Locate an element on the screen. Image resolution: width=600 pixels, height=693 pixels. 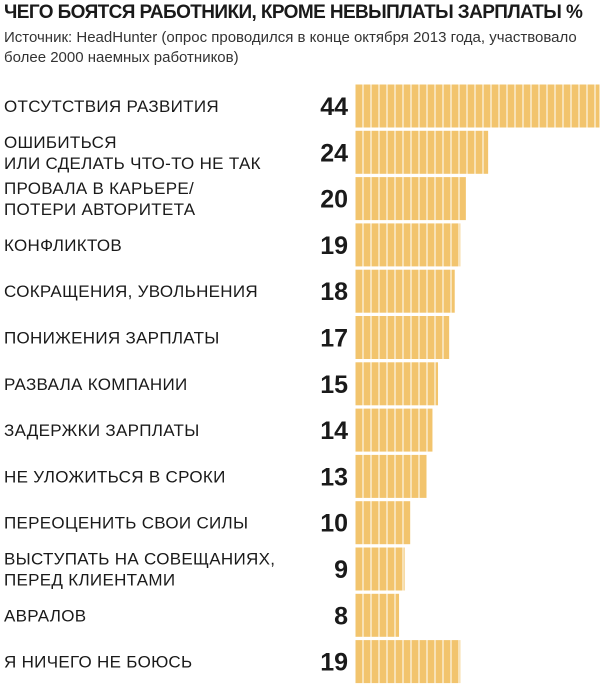
value-label: 15 is located at coordinates (334, 385).